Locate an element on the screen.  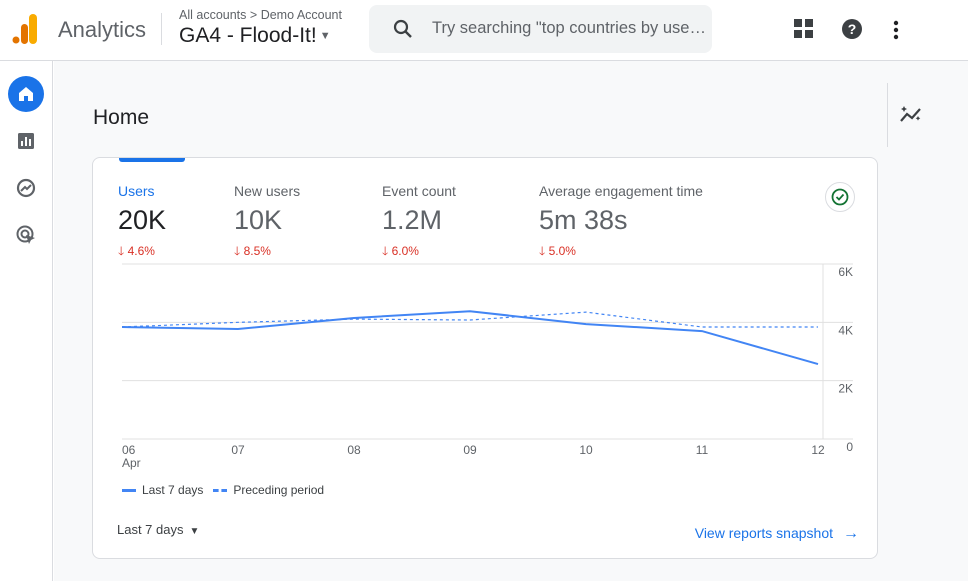
link-label: View reports snapshot is located at coordinates (763, 533).